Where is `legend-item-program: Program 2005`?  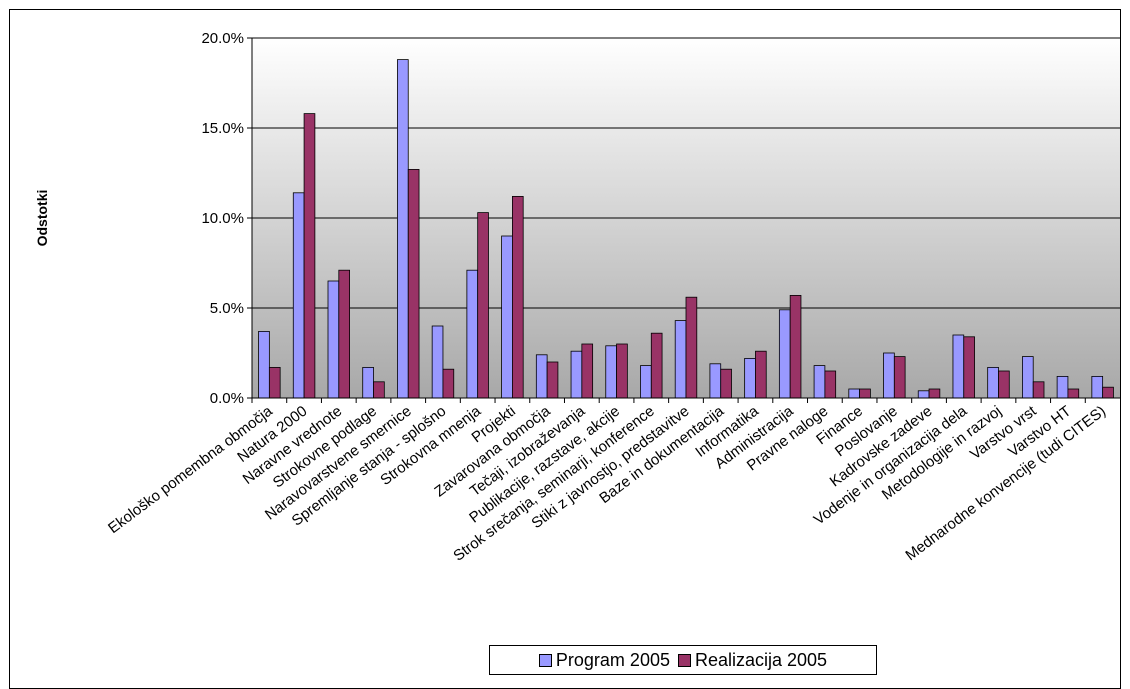
legend-item-program: Program 2005 is located at coordinates (604, 660).